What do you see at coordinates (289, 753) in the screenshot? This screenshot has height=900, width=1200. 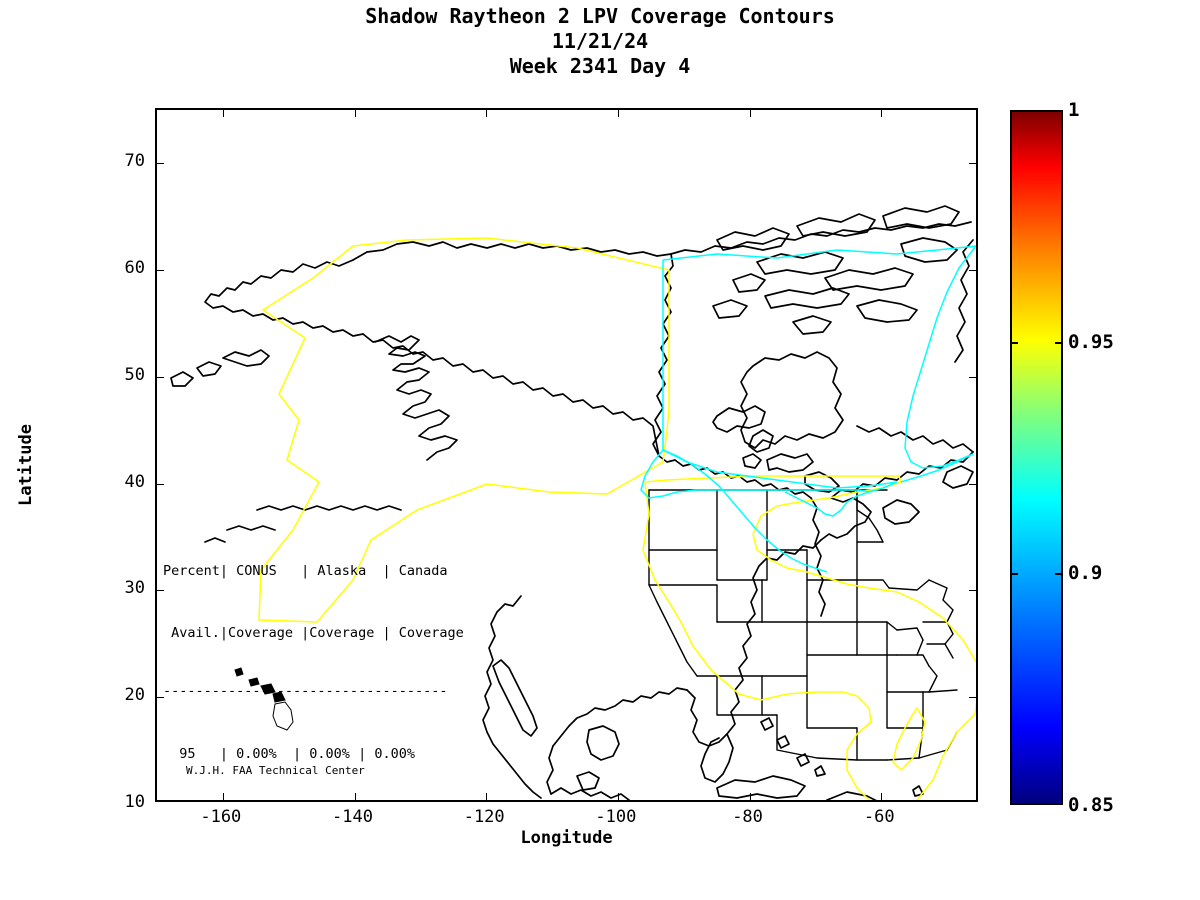 I see `table-row: 95 | 0.00% | 0.00% | 0.00%` at bounding box center [289, 753].